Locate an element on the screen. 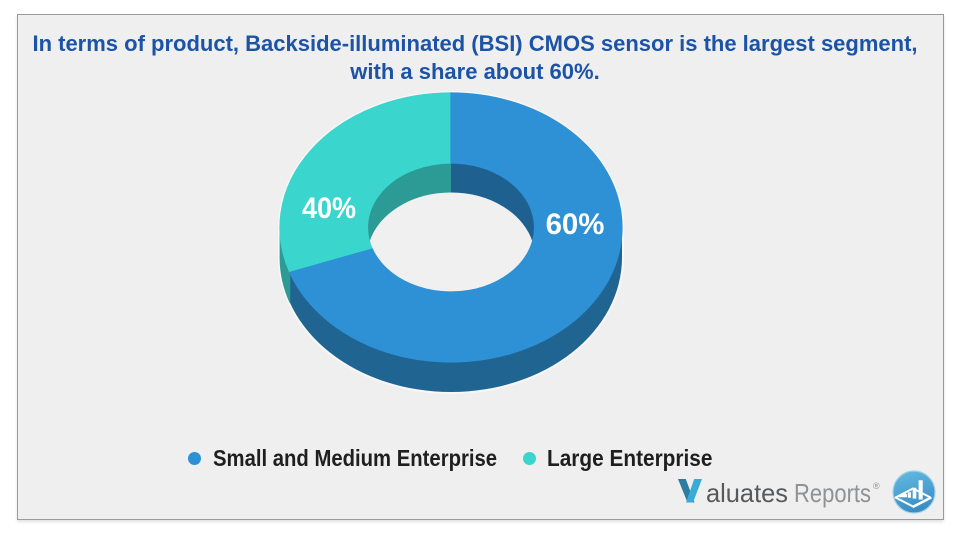  svg-text: aluates is located at coordinates (747, 493).